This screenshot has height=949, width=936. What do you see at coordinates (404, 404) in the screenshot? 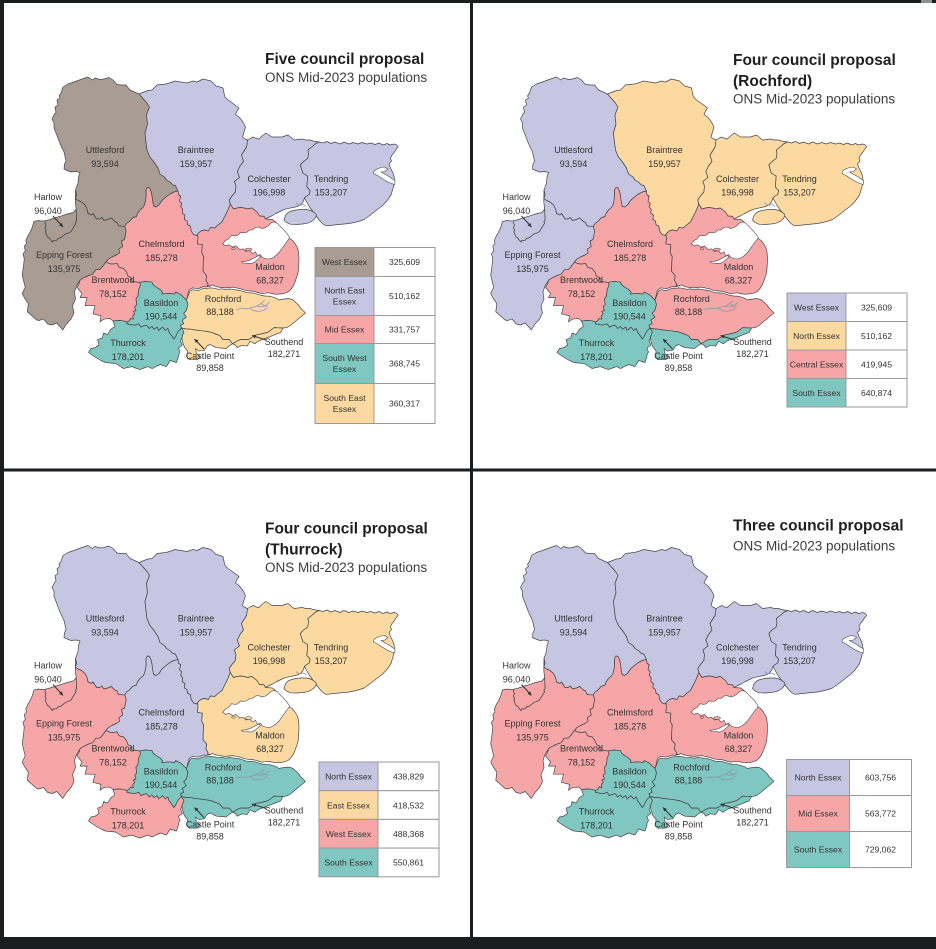
I see `svg-text: 360,317` at bounding box center [404, 404].